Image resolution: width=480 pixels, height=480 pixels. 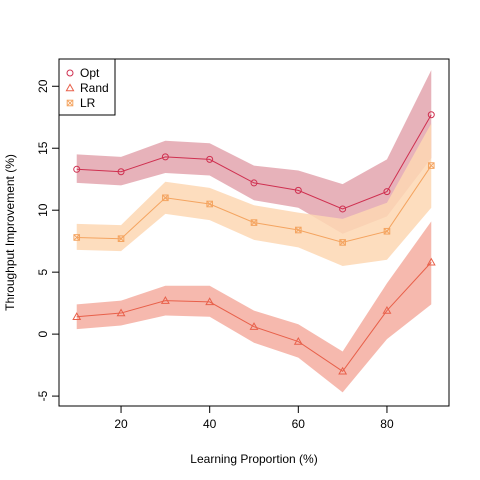 I want to click on y-tick-label--5: -5, so click(x=43, y=395).